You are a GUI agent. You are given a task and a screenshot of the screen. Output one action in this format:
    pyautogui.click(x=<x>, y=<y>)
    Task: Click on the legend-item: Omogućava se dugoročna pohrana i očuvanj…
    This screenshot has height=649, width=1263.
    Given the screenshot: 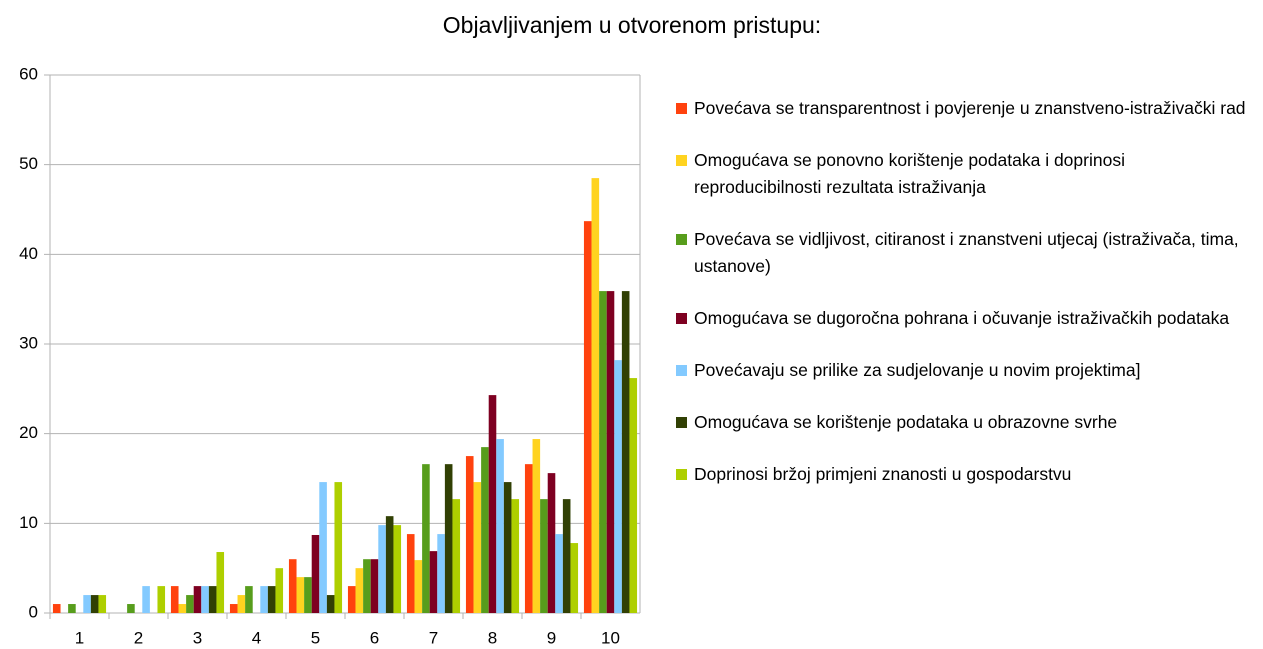 What is the action you would take?
    pyautogui.click(x=966, y=318)
    